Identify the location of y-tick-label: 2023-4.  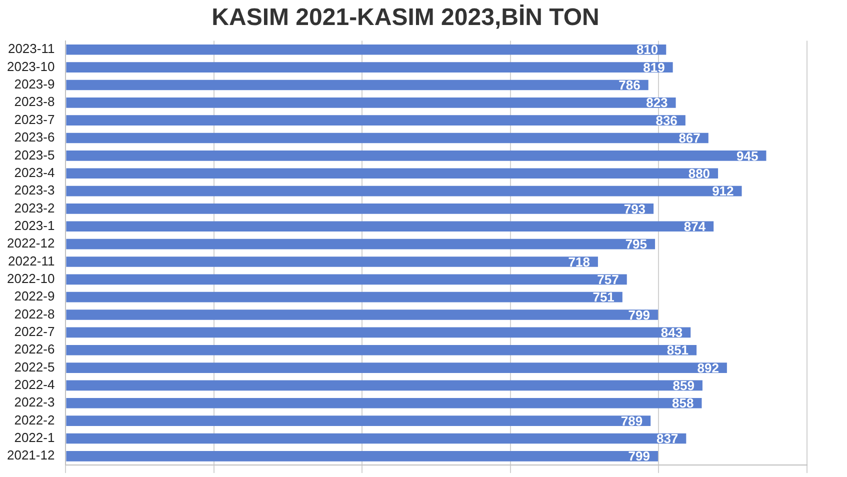
(34, 172).